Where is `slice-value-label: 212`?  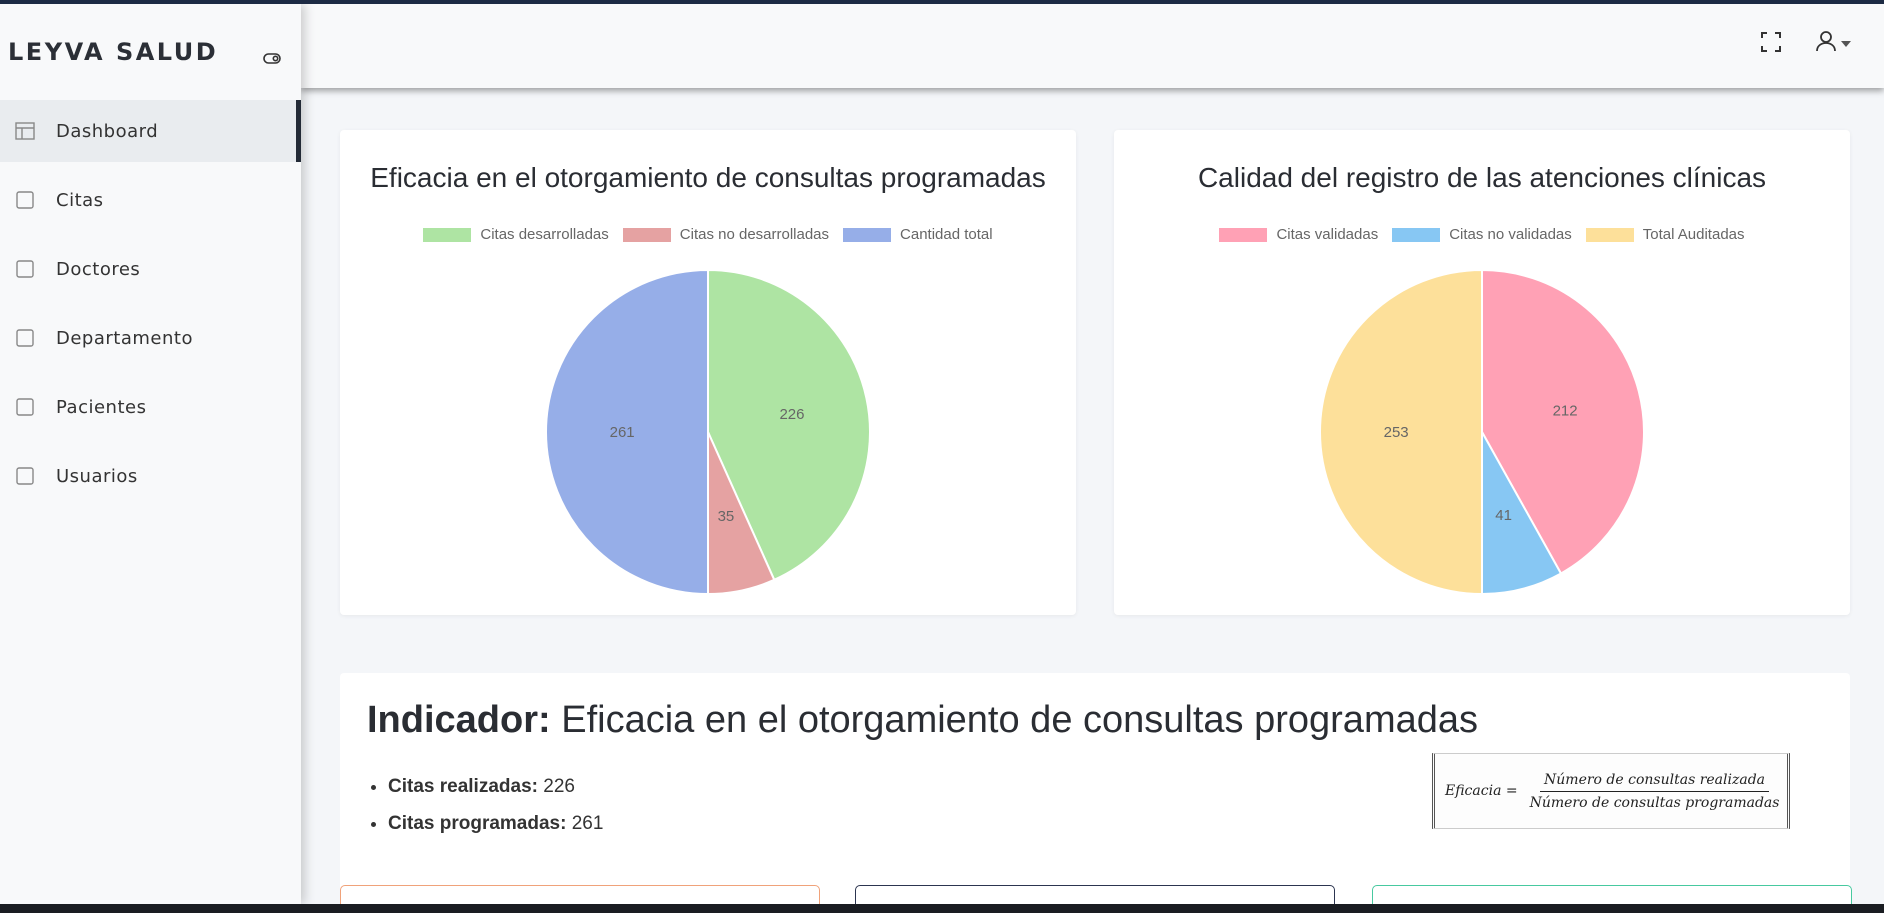
slice-value-label: 212 is located at coordinates (1565, 410).